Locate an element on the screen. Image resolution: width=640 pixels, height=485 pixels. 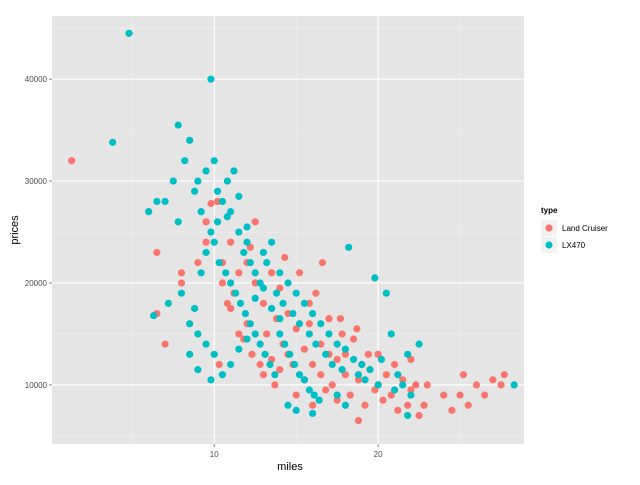
y-tick-label: 30000 is located at coordinates (36, 181).